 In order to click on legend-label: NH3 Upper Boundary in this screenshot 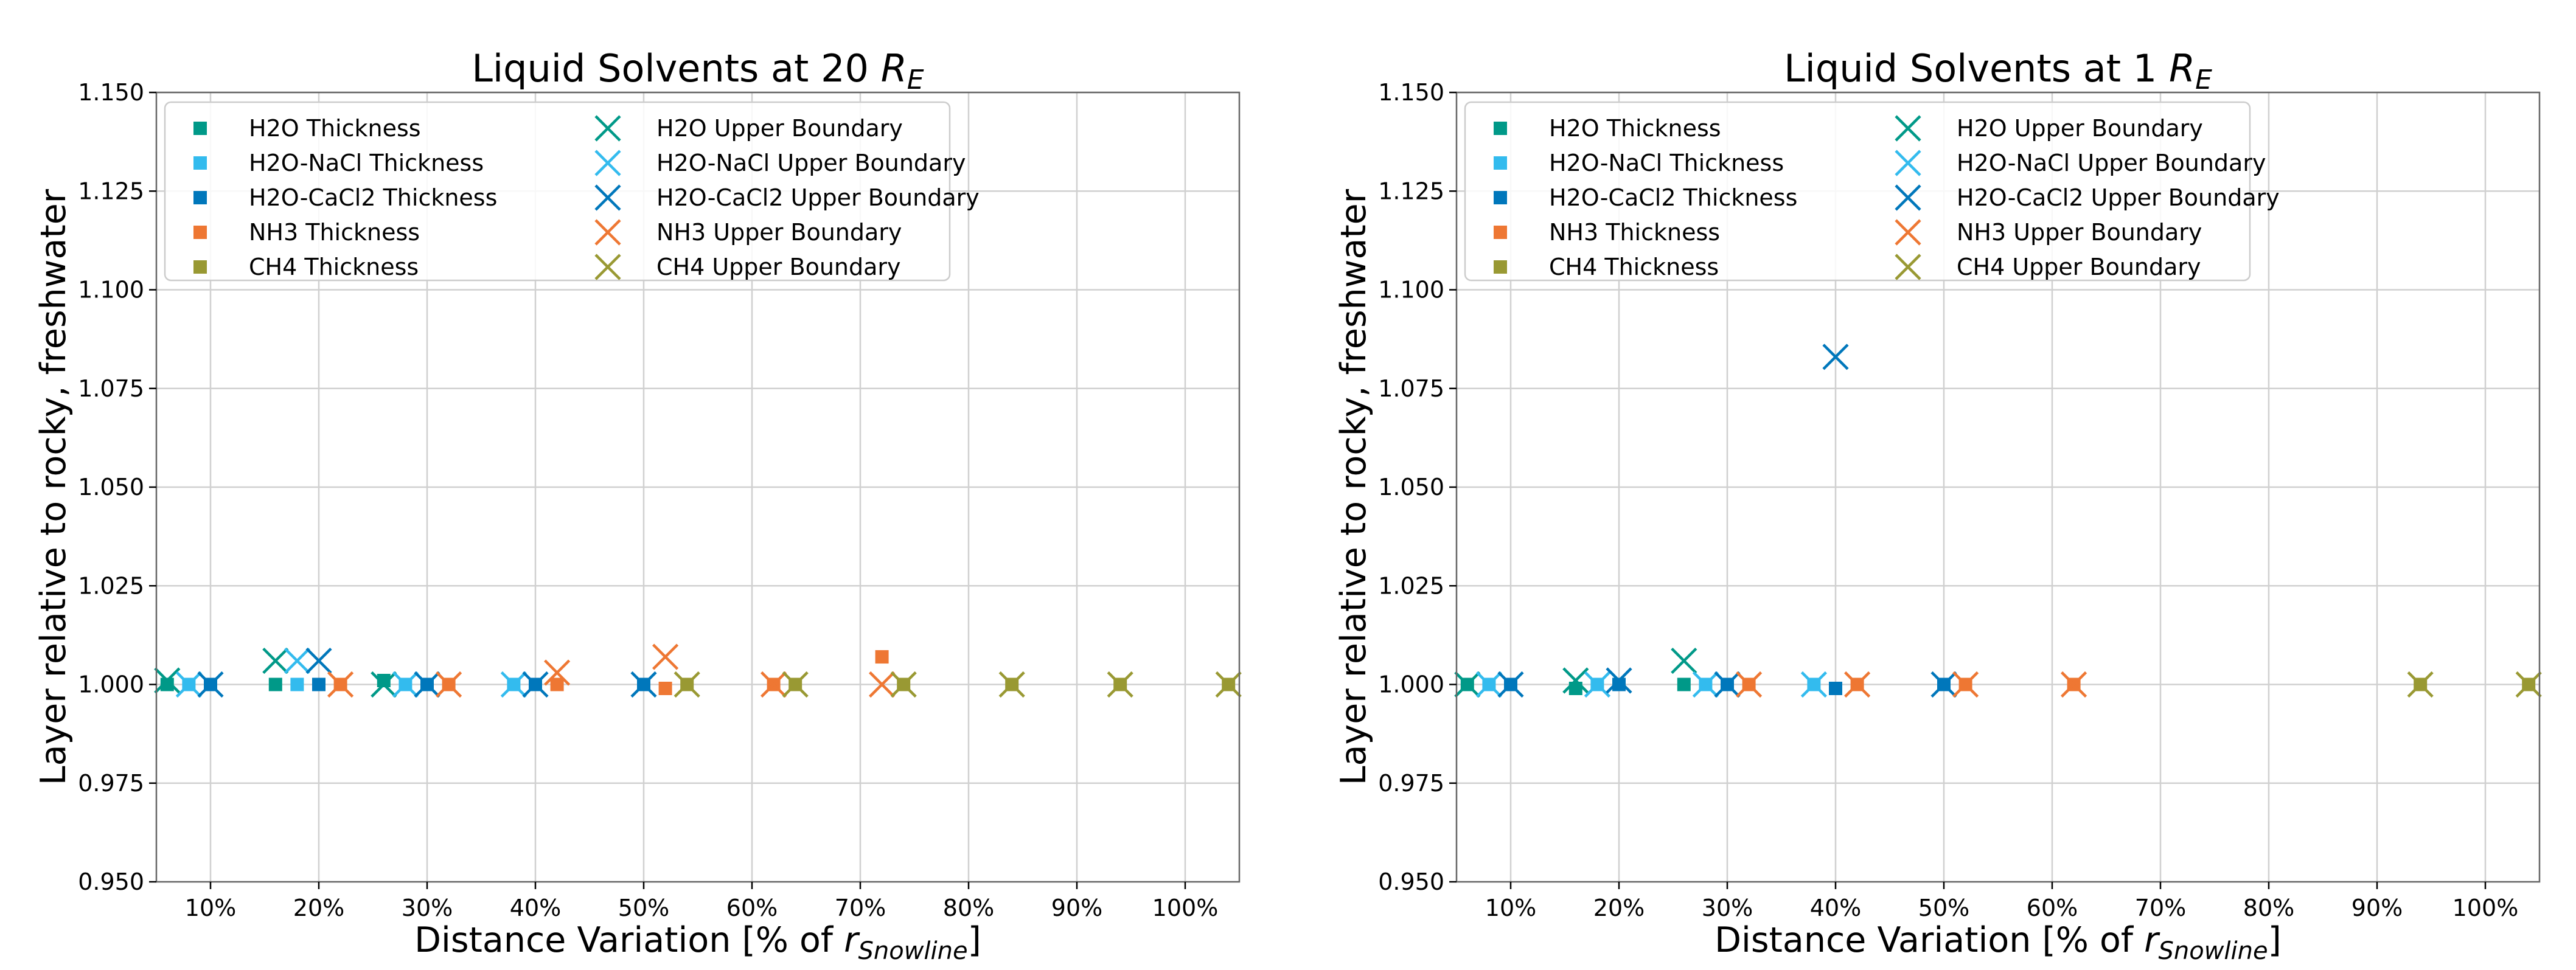, I will do `click(779, 232)`.